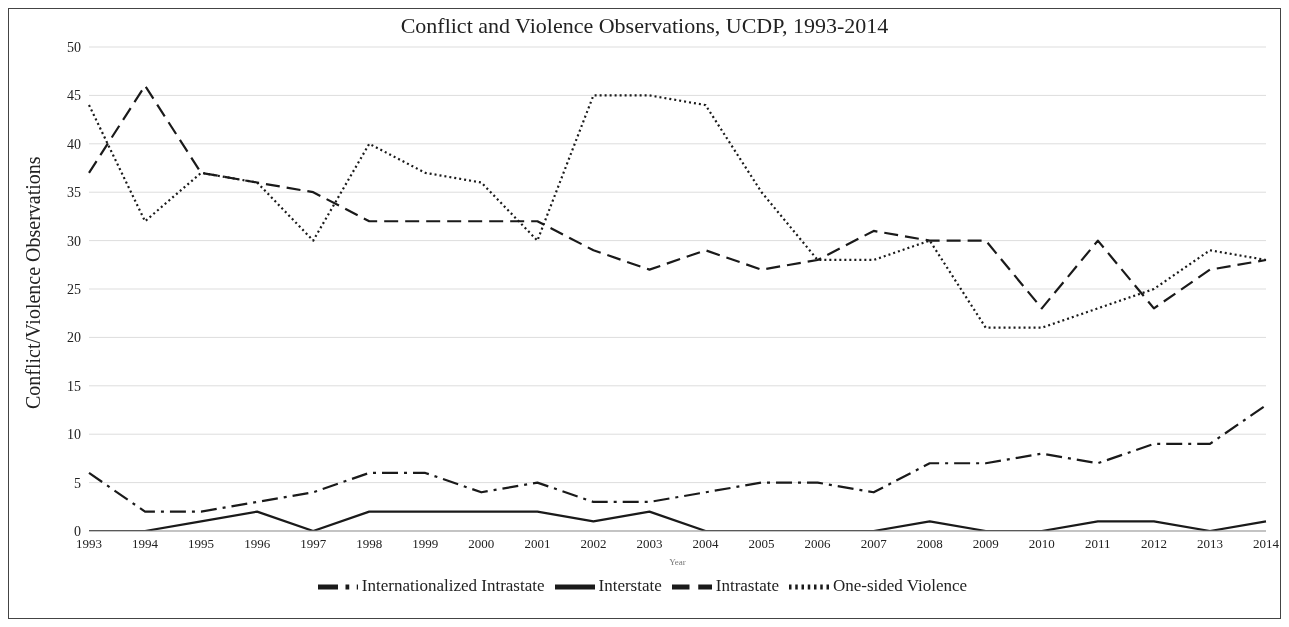  Describe the element at coordinates (985, 544) in the screenshot. I see `x-tick-label: 2009` at that location.